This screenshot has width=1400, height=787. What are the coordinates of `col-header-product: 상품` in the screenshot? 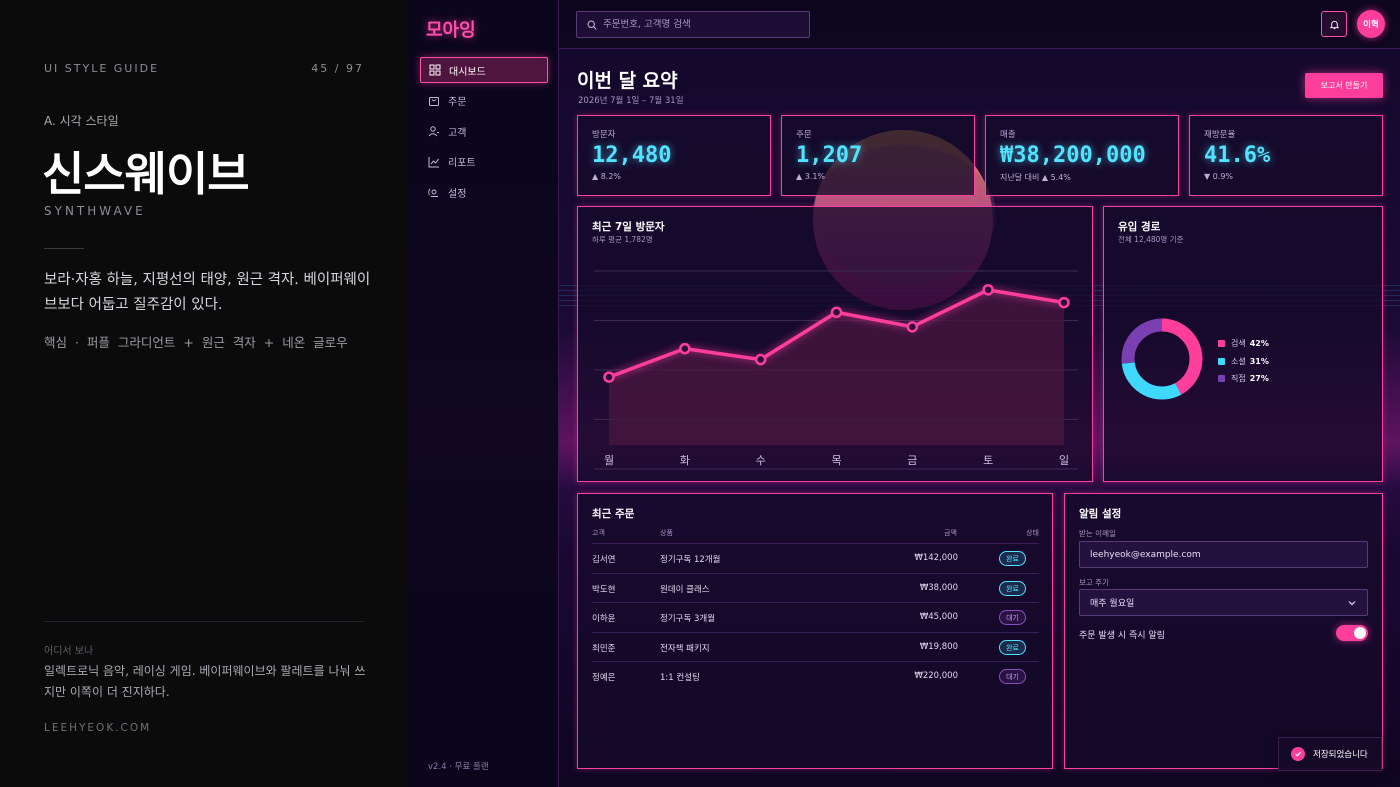 It's located at (666, 533).